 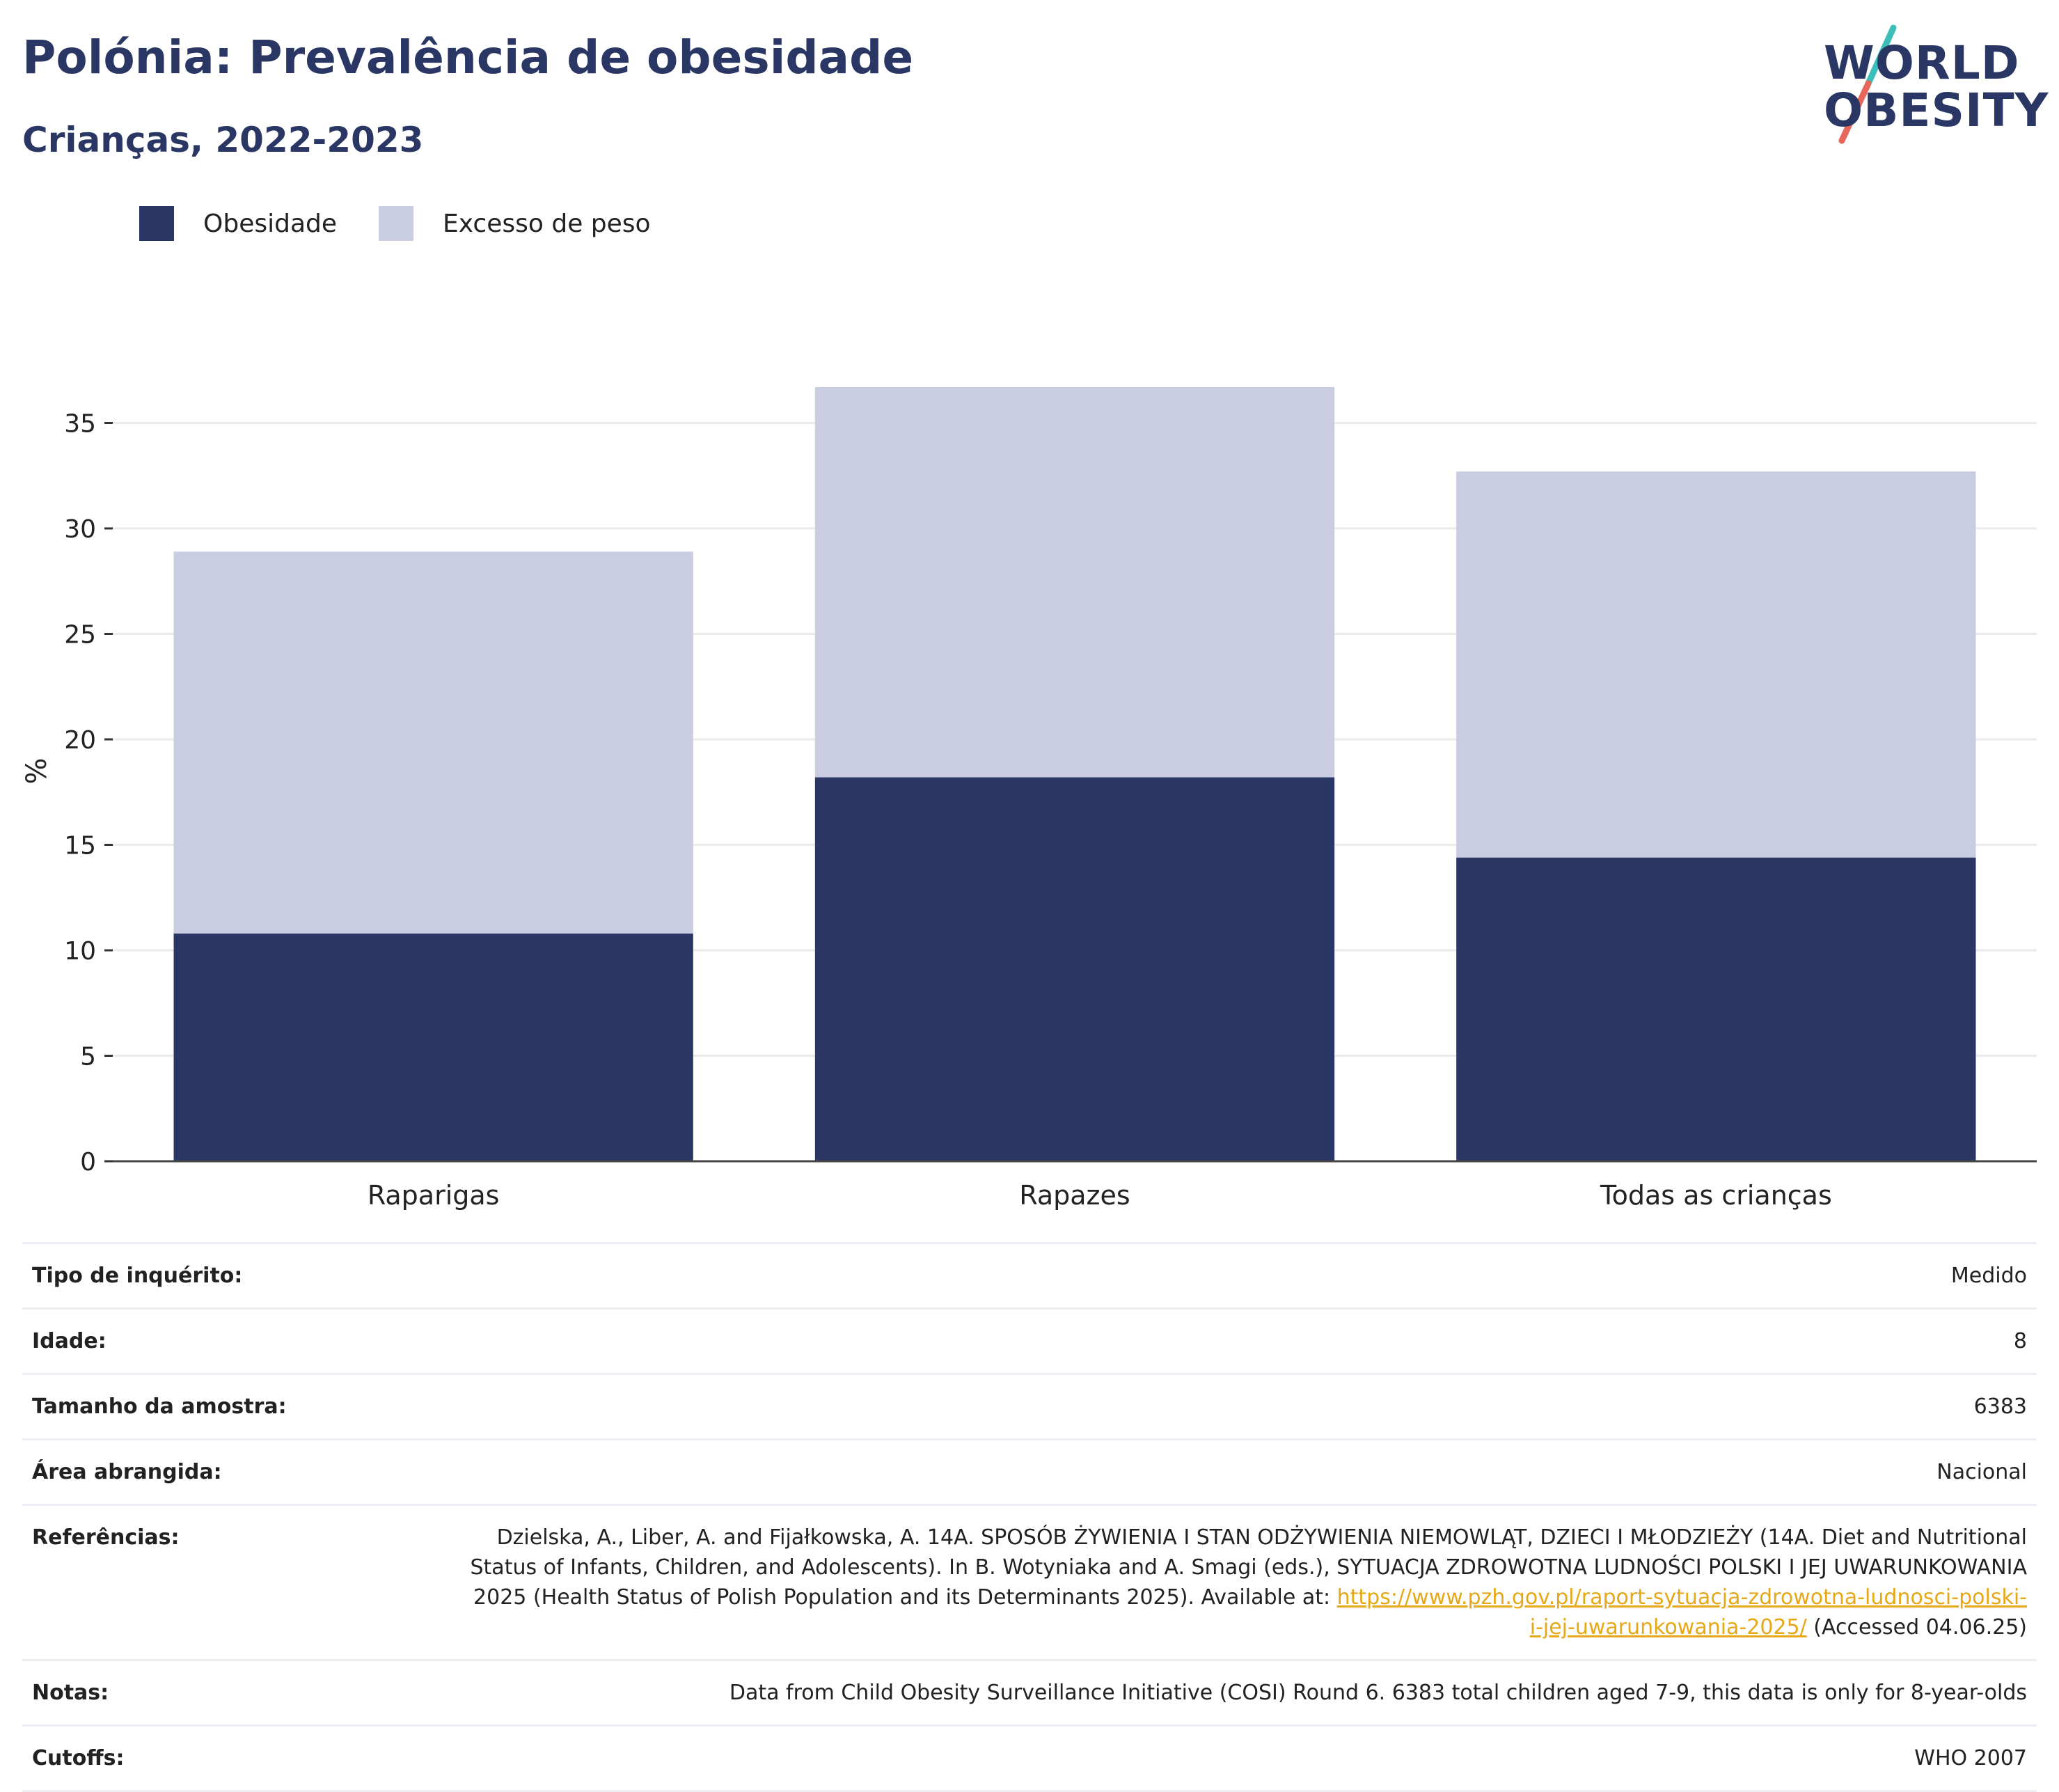 I want to click on x-tick-label: Rapazes, so click(x=1074, y=1195).